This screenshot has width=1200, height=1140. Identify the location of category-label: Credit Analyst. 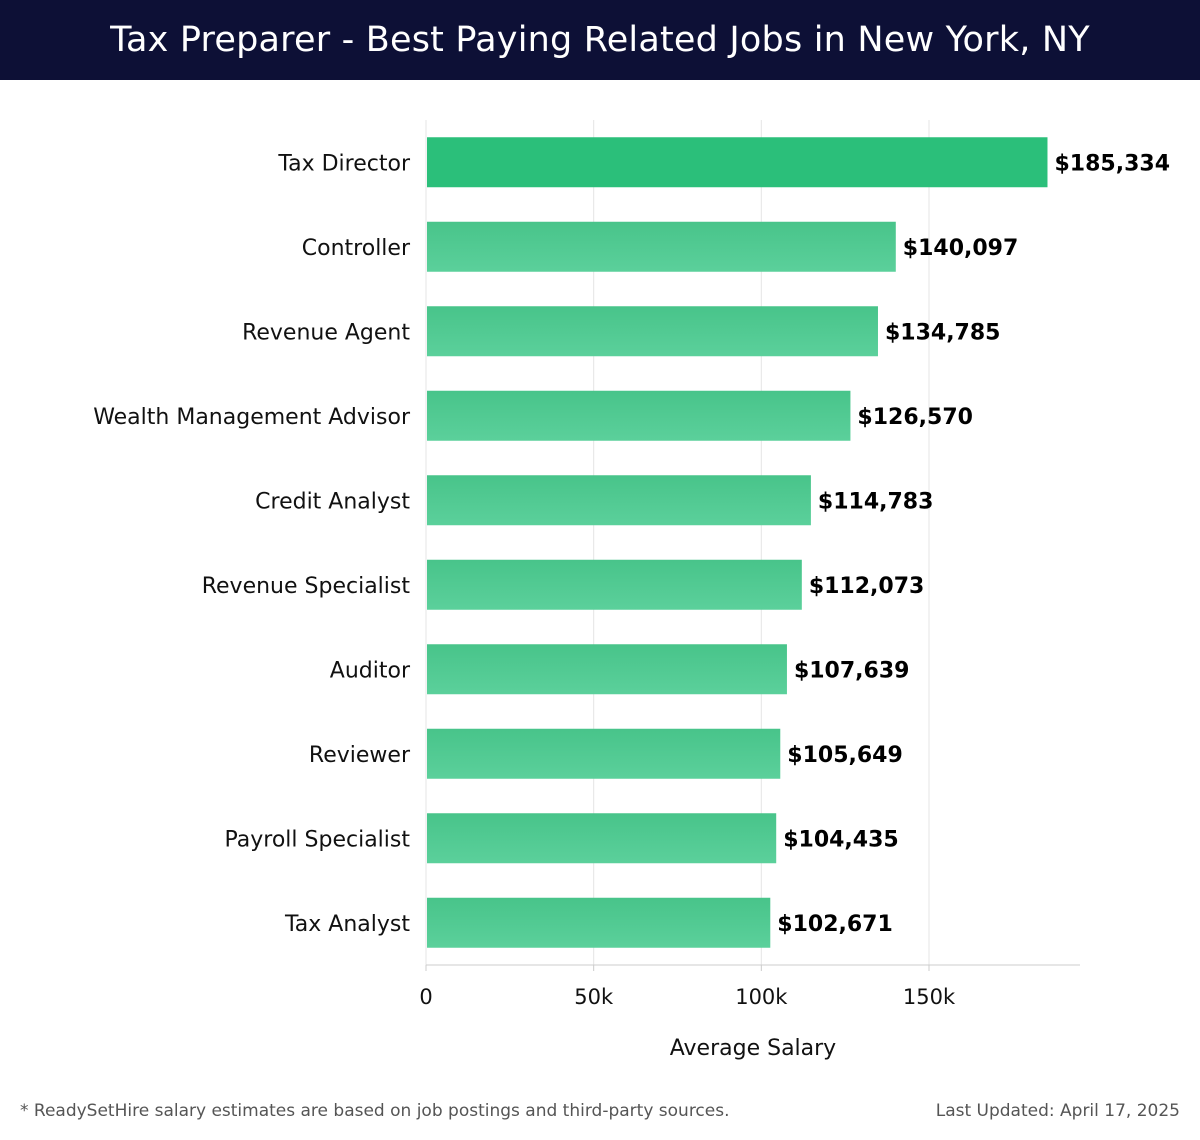
(332, 501).